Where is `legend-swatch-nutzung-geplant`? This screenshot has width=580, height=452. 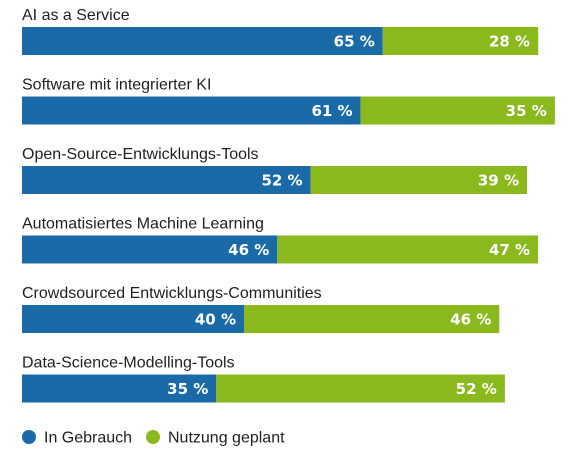 legend-swatch-nutzung-geplant is located at coordinates (153, 437).